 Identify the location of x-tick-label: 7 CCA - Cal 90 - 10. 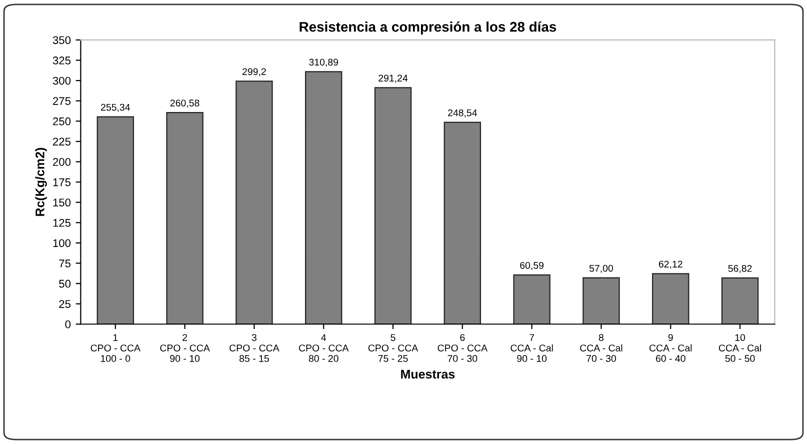
(531, 348).